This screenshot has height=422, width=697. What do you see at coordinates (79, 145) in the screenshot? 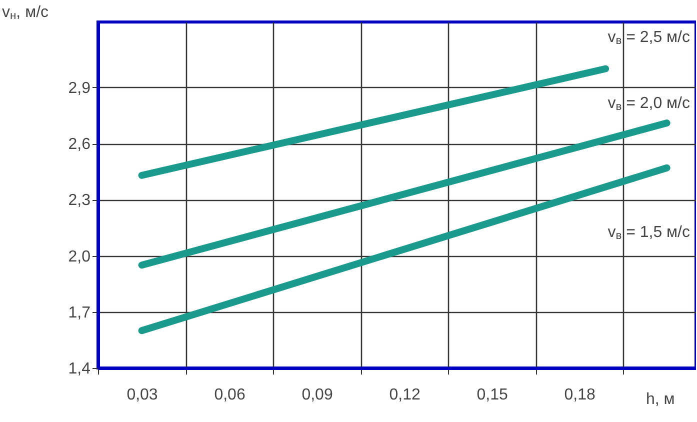
I see `y-tick-label: 2,6` at bounding box center [79, 145].